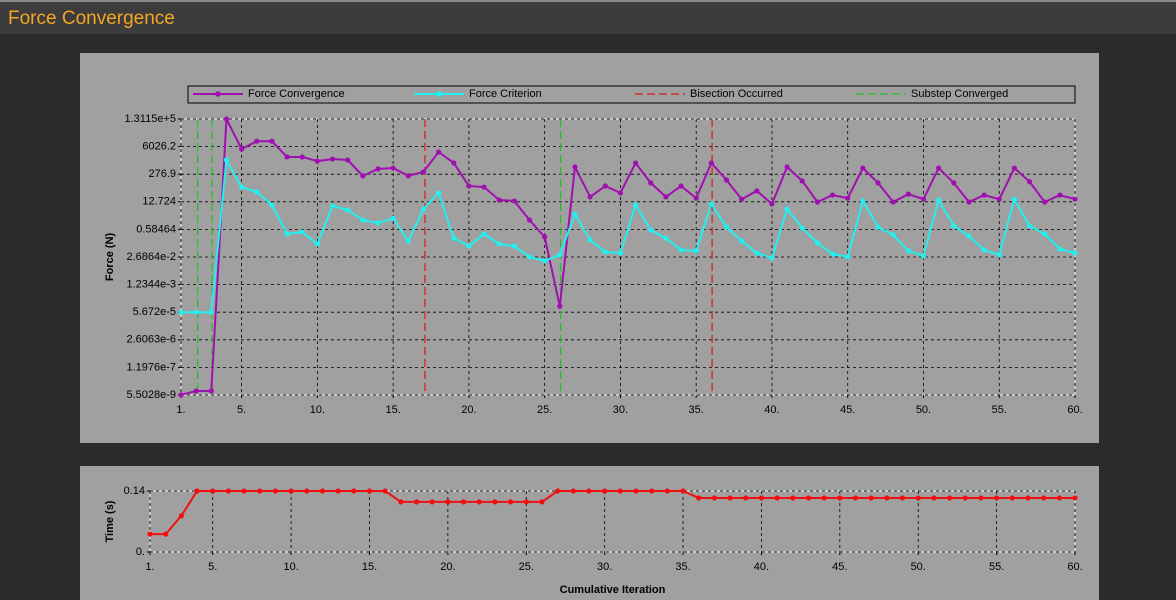 The width and height of the screenshot is (1176, 600). I want to click on x-tick-label: 25., so click(544, 410).